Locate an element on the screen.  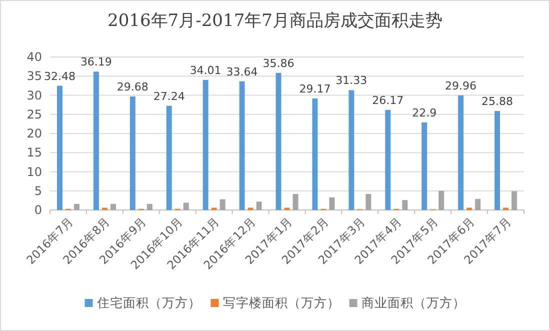
data-label: 29.17 is located at coordinates (315, 89).